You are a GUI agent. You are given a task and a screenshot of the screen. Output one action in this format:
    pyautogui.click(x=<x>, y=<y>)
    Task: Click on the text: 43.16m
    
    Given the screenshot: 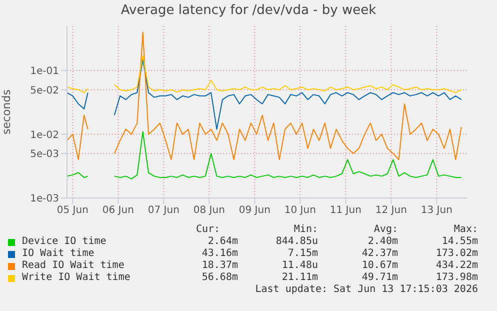 What is the action you would take?
    pyautogui.click(x=219, y=254)
    